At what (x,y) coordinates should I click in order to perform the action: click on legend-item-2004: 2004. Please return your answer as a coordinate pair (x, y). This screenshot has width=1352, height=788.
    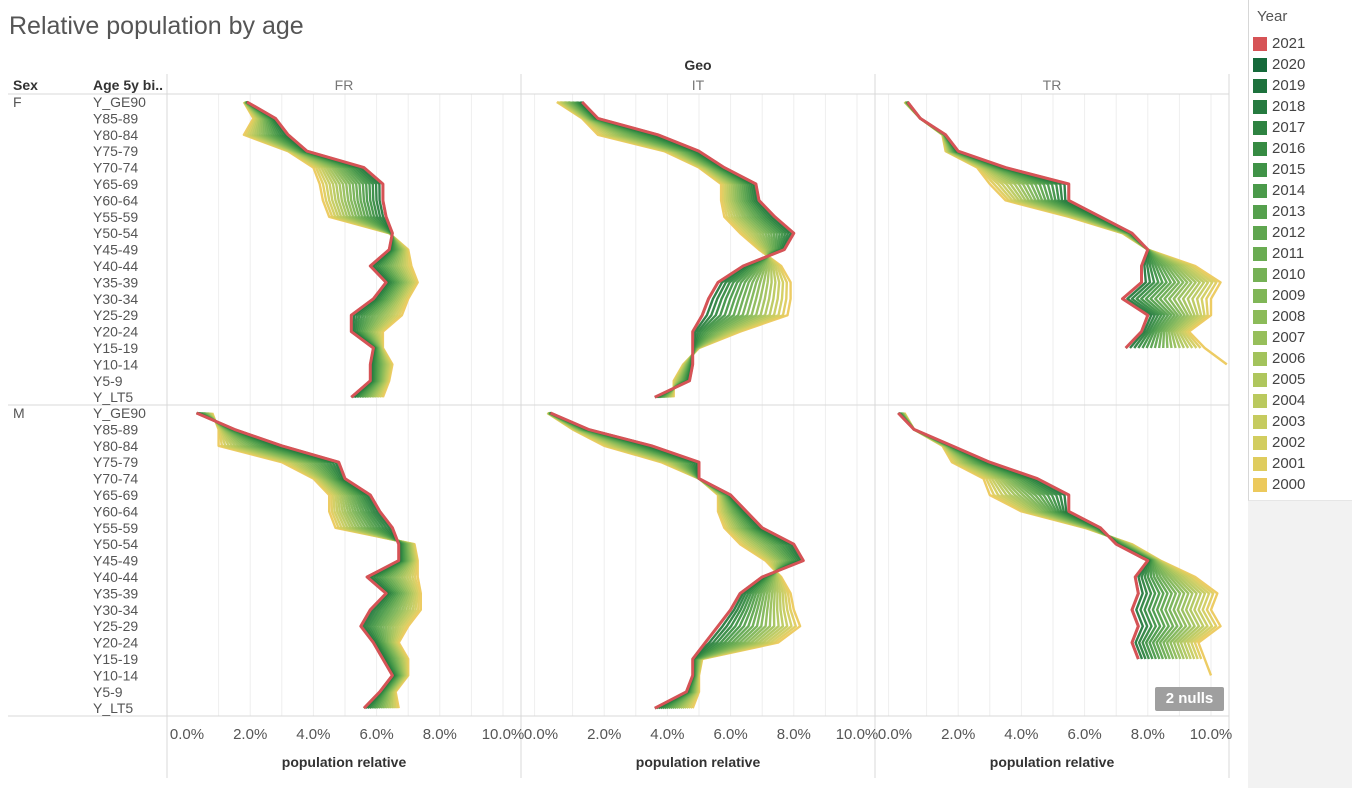
    Looking at the image, I should click on (1301, 401).